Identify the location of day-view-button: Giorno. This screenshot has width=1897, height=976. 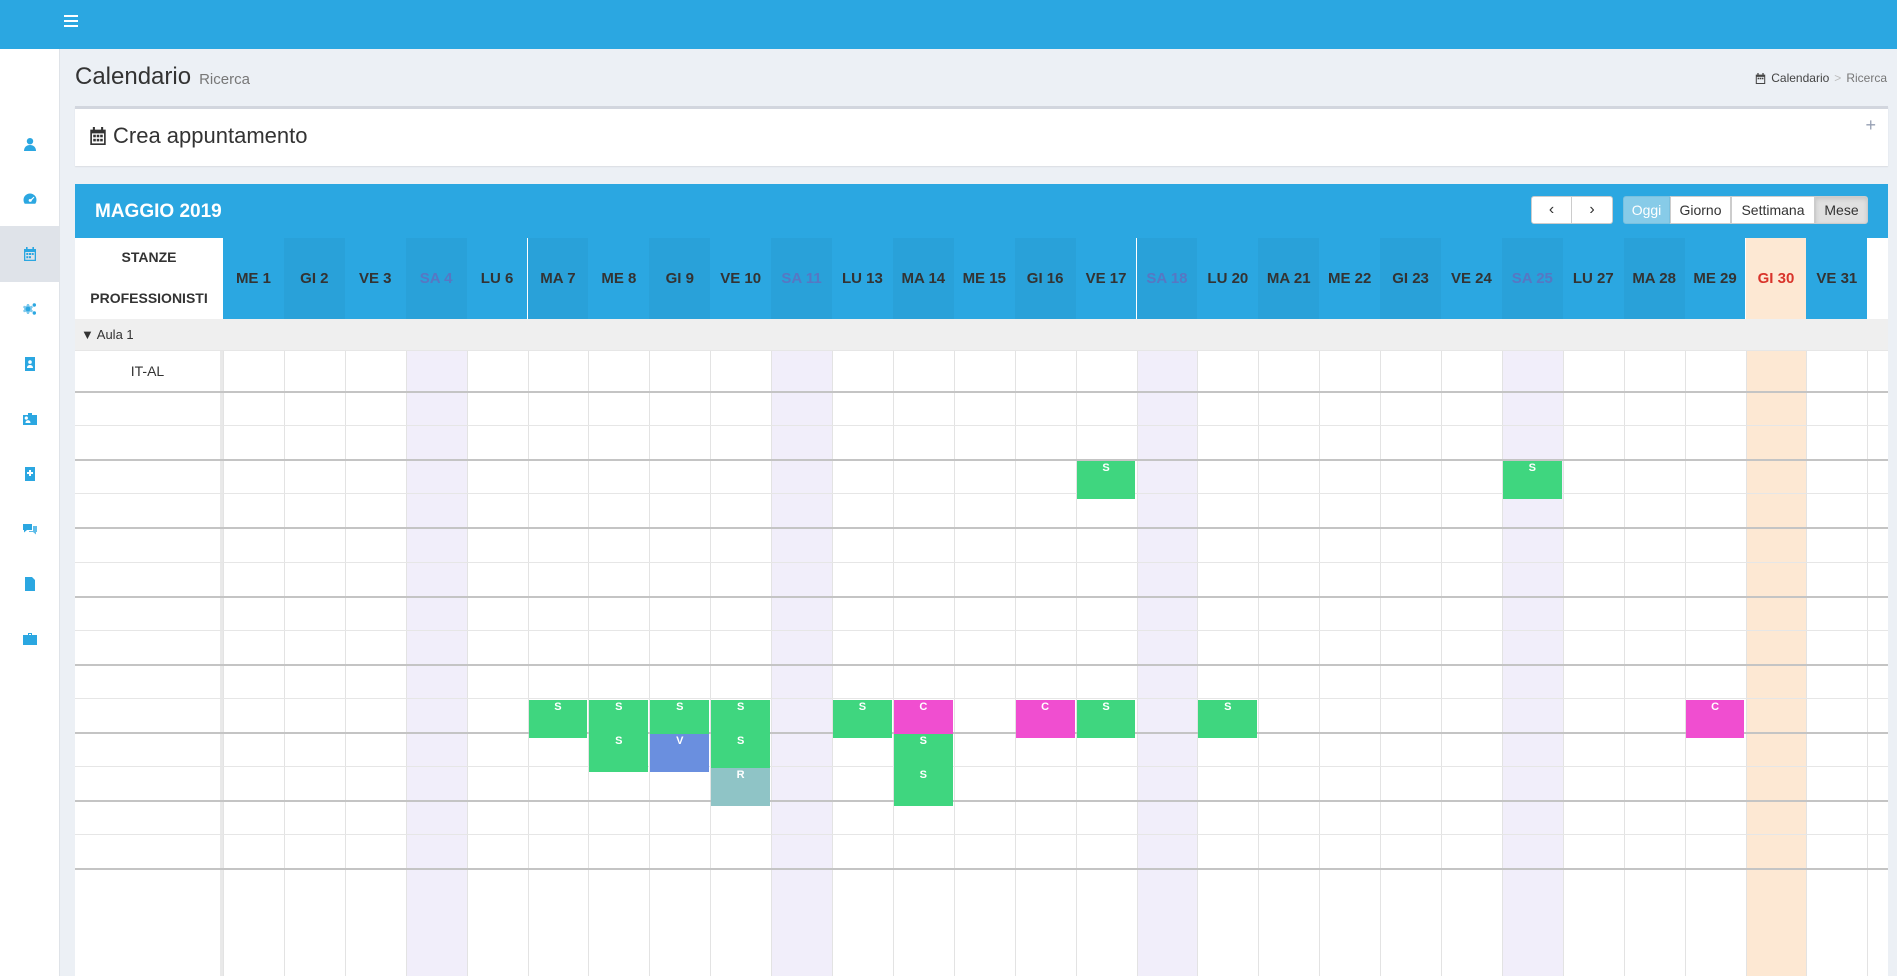
(1700, 210).